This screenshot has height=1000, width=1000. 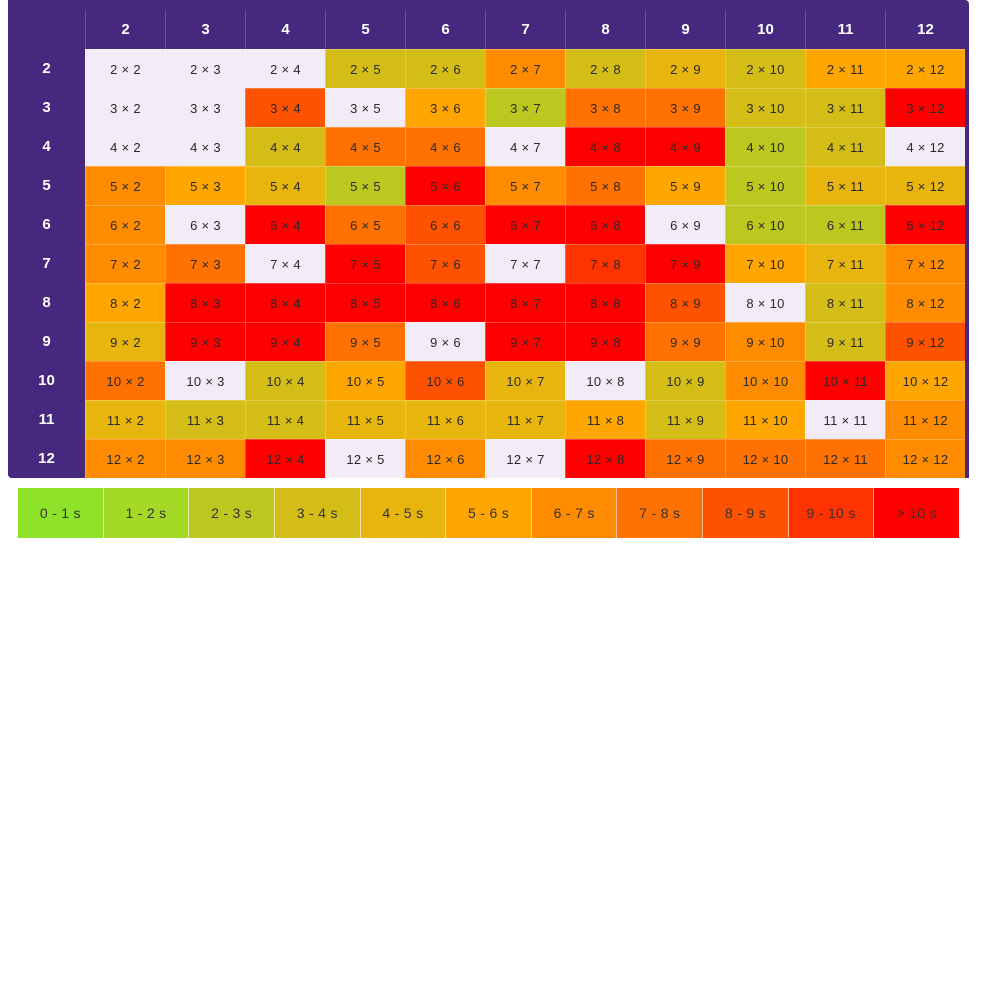 What do you see at coordinates (925, 380) in the screenshot?
I see `heatmap-cell: 10 × 12` at bounding box center [925, 380].